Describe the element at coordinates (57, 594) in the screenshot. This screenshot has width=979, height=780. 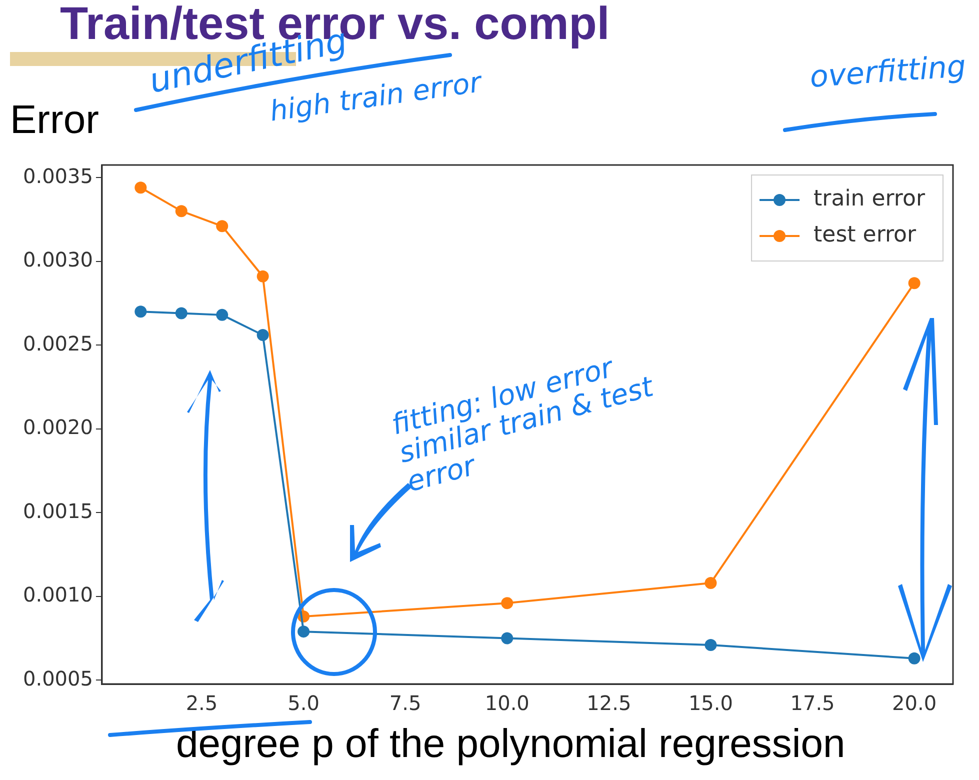
I see `y-tick-label: 0.0010` at that location.